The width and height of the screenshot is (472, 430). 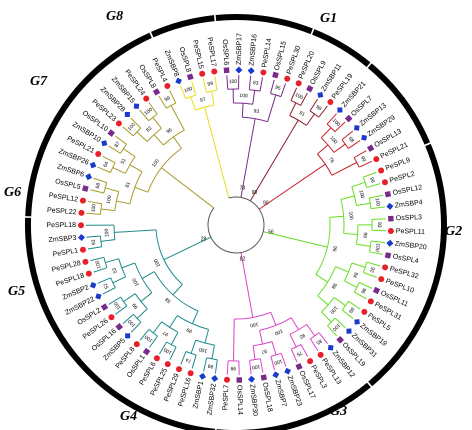 What do you see at coordinates (61, 225) in the screenshot?
I see `leaf-label: PeSPL18` at bounding box center [61, 225].